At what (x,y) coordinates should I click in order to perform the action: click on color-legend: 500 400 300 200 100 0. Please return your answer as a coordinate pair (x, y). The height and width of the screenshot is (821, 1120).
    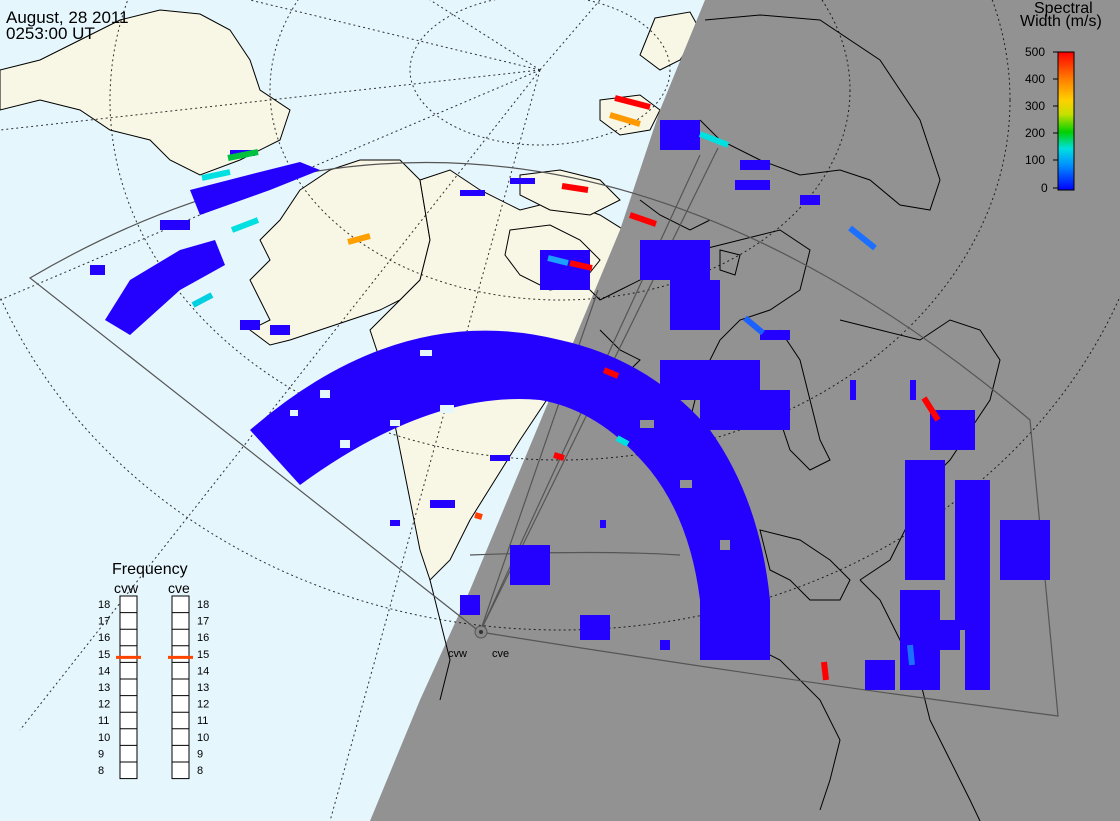
    Looking at the image, I should click on (1050, 120).